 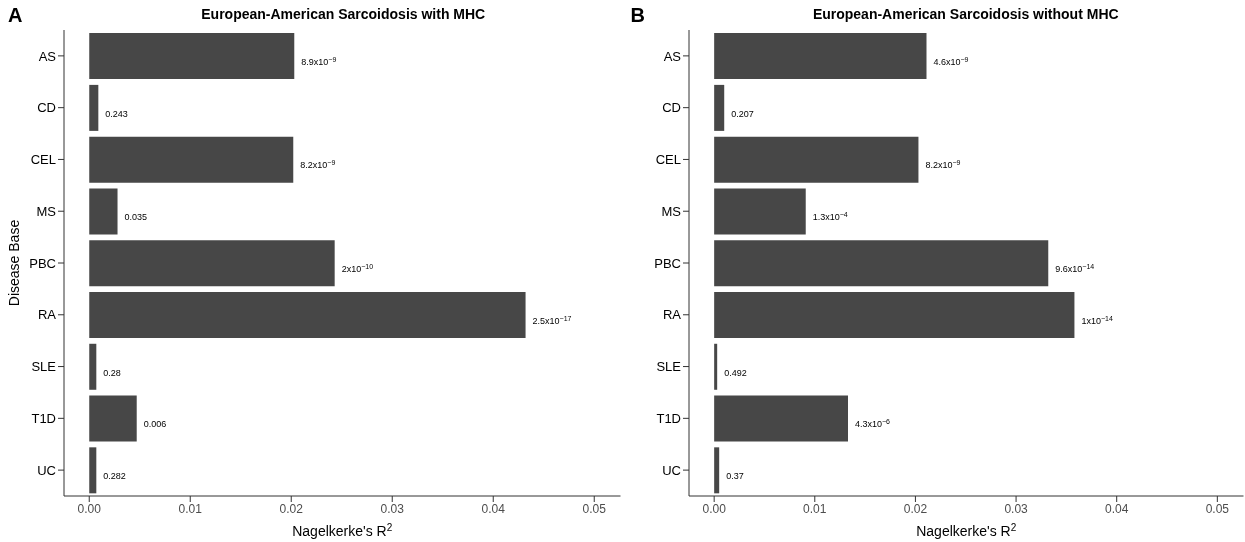 What do you see at coordinates (116, 113) in the screenshot?
I see `annotation: 0.243` at bounding box center [116, 113].